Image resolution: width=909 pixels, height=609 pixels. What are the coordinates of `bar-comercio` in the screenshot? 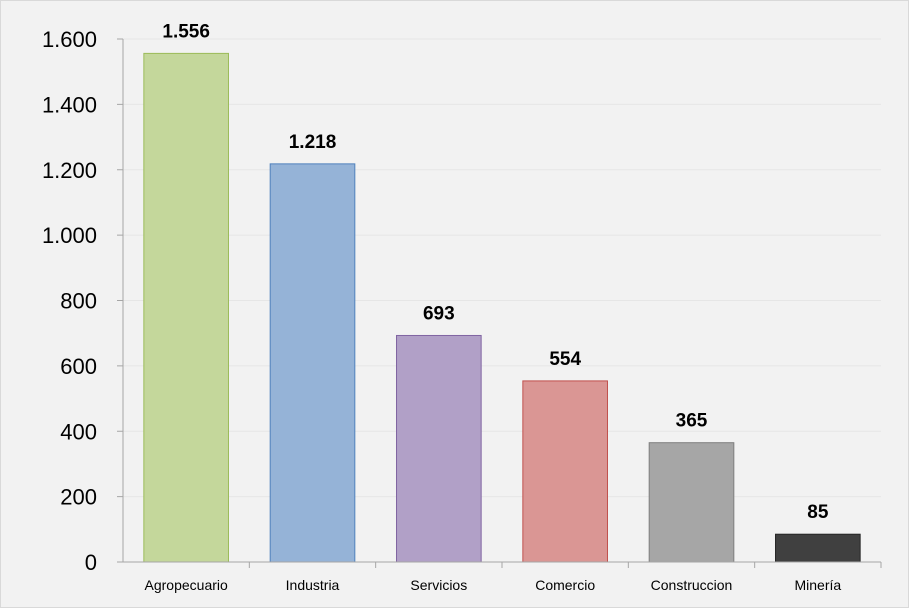 It's located at (565, 471).